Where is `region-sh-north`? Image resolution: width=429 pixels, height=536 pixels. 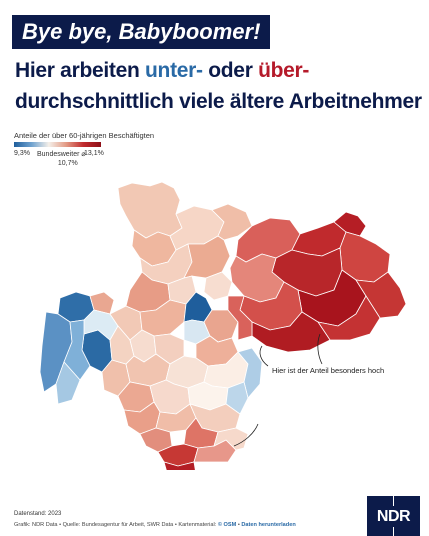
region-sh-north is located at coordinates (150, 210).